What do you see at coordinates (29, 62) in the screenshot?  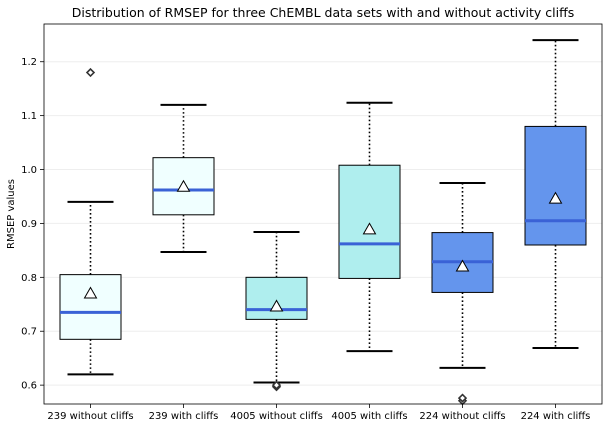 I see `y-tick-label: 1.2` at bounding box center [29, 62].